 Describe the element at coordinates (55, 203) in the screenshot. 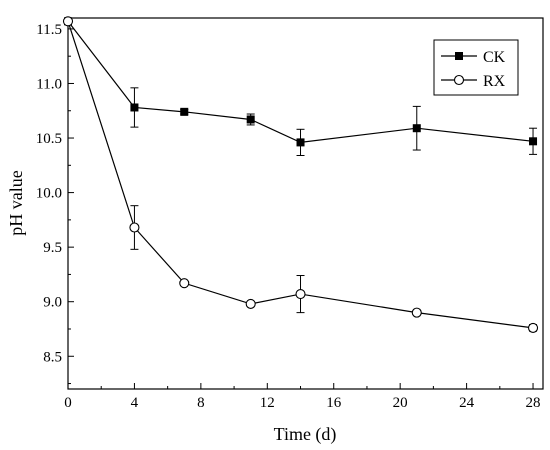

I see `y-axis: 8.5 9.0 9.5 10.0 10.5 11.0 11.5` at that location.